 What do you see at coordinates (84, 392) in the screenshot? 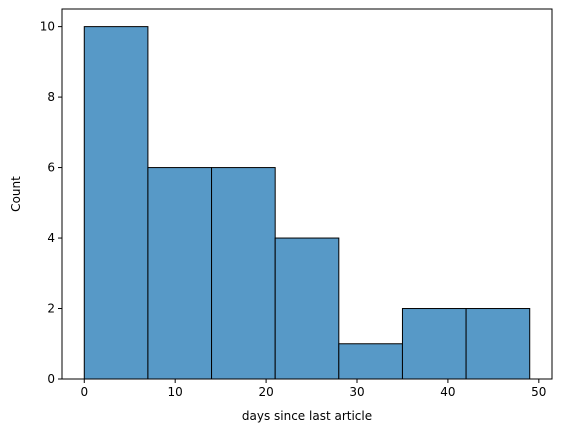
I see `x-tick-label: 0` at bounding box center [84, 392].